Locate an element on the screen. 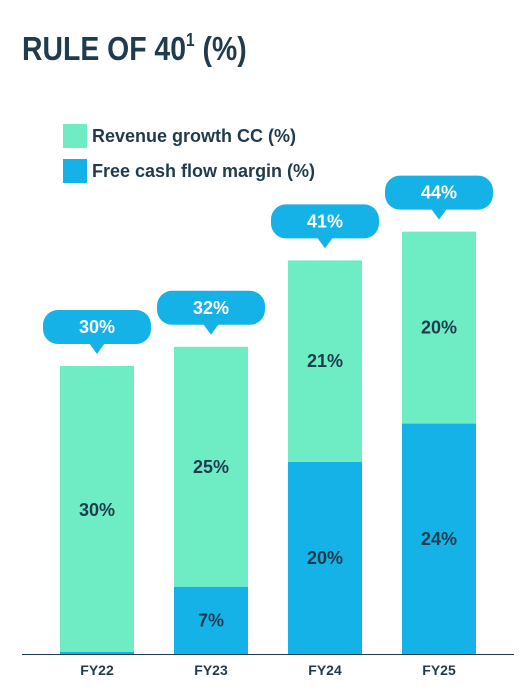  label-fcf-fy25: 24% is located at coordinates (439, 539).